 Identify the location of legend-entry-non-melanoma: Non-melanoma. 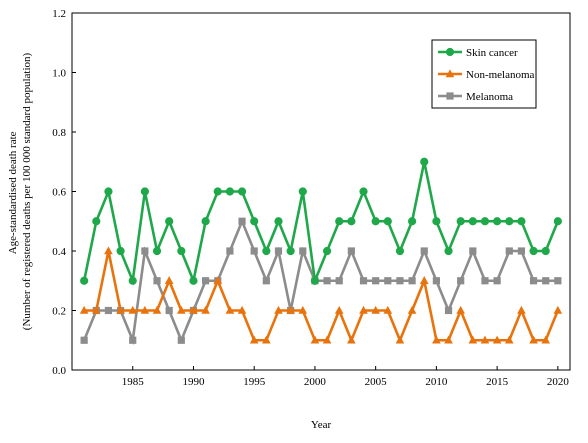
(486, 75).